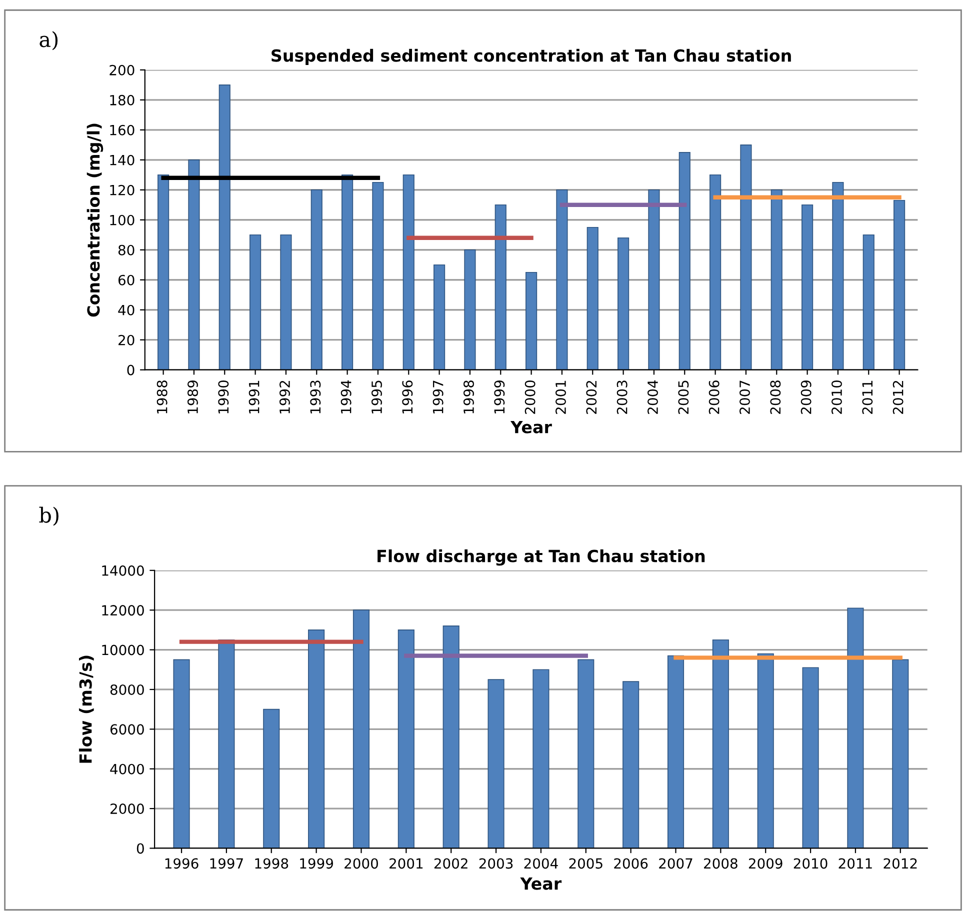  What do you see at coordinates (126, 280) in the screenshot?
I see `y-tick-label: 60` at bounding box center [126, 280].